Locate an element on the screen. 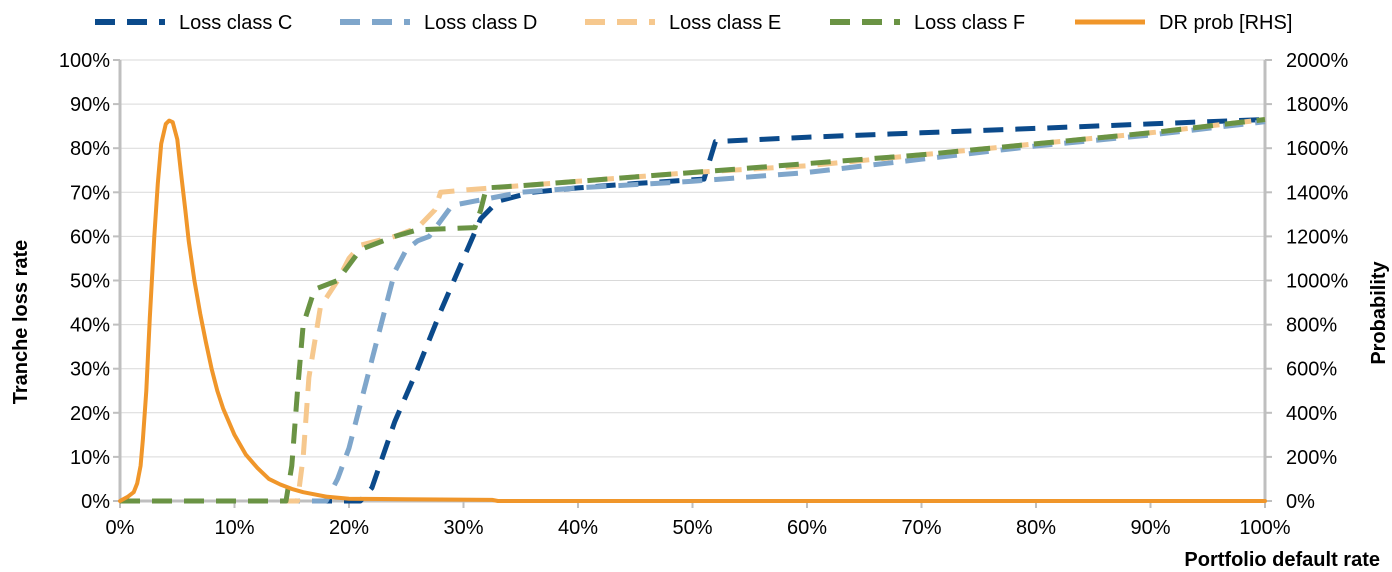 Image resolution: width=1392 pixels, height=572 pixels. legend-label-loss-class-c: Loss class C is located at coordinates (235, 23).